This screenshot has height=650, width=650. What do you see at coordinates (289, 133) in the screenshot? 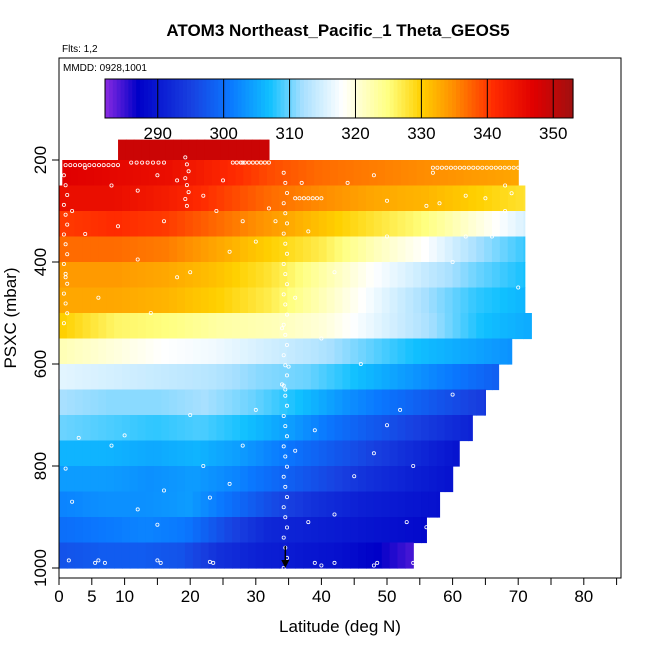
I see `colorbar-tick-label: 310` at bounding box center [289, 133].